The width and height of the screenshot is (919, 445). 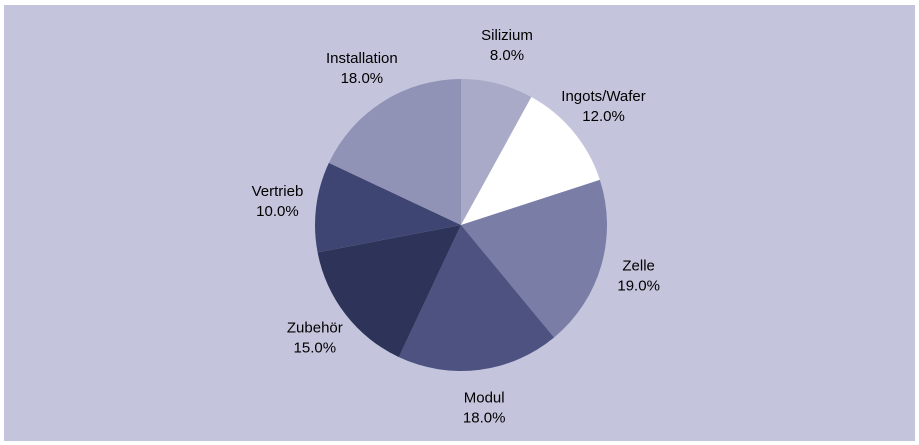 I want to click on slice-label: Installation, so click(x=362, y=58).